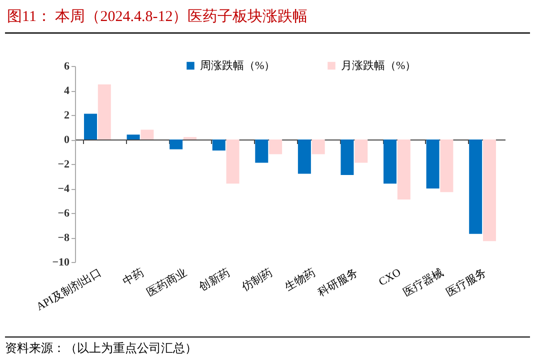 This screenshot has height=362, width=536. I want to click on x-tick-label: 创新药, so click(214, 280).